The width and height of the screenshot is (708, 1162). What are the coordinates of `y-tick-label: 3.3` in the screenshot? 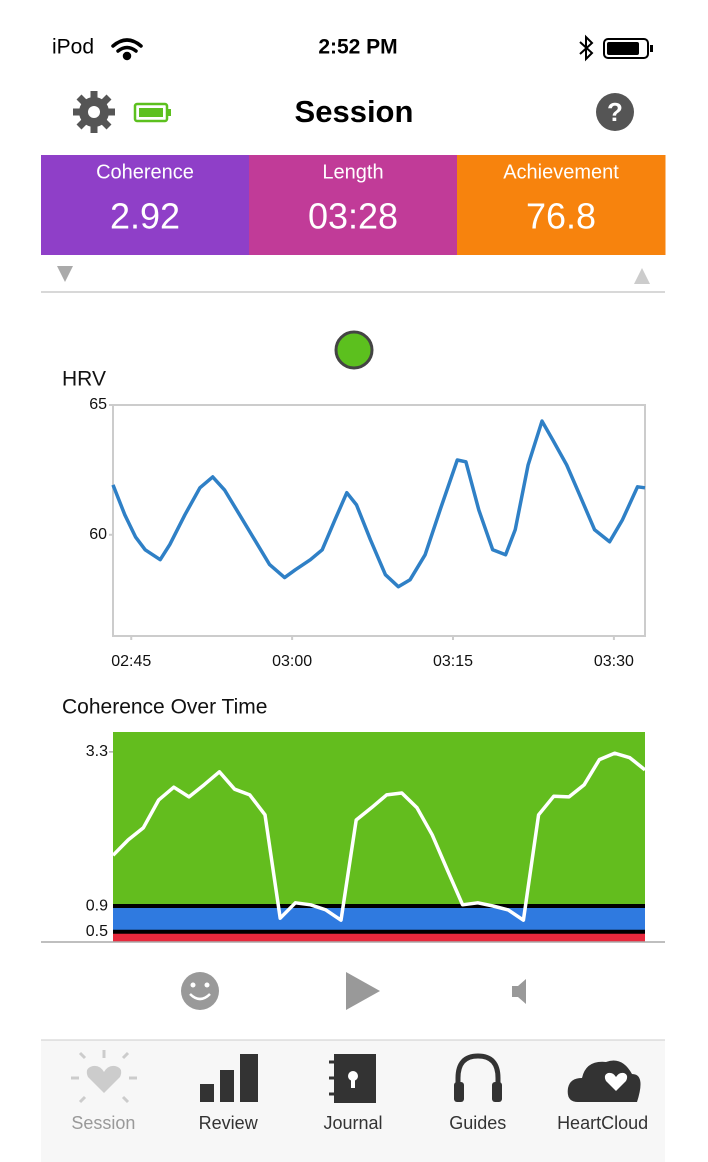 It's located at (97, 751).